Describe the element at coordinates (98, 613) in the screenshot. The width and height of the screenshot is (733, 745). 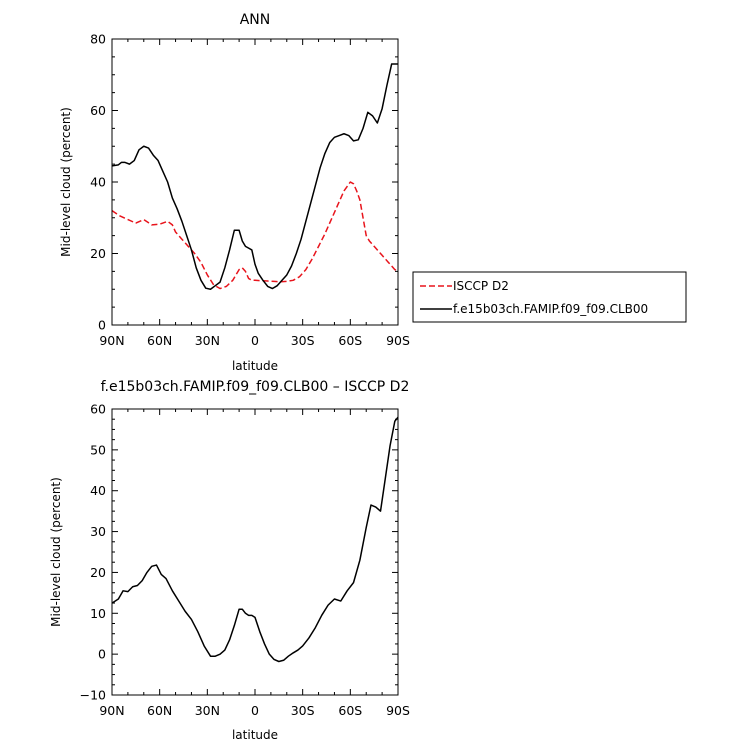
I see `bottom-ytick-label: 10` at that location.